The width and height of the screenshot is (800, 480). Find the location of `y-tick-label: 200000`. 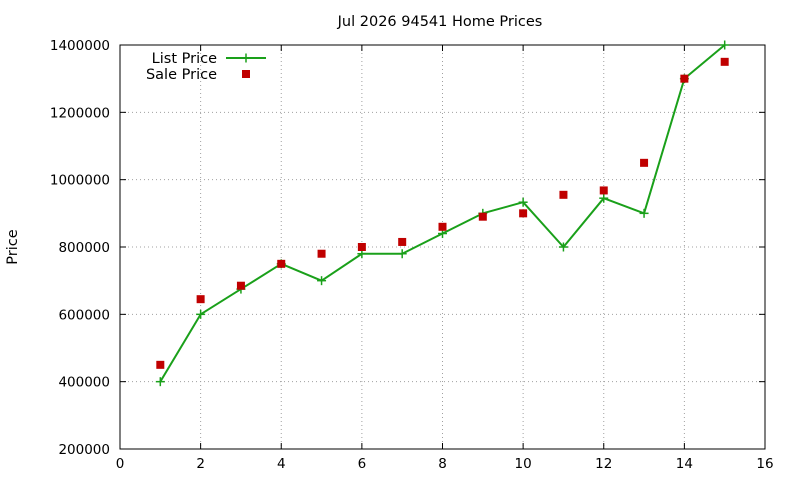

y-tick-label: 200000 is located at coordinates (84, 450).